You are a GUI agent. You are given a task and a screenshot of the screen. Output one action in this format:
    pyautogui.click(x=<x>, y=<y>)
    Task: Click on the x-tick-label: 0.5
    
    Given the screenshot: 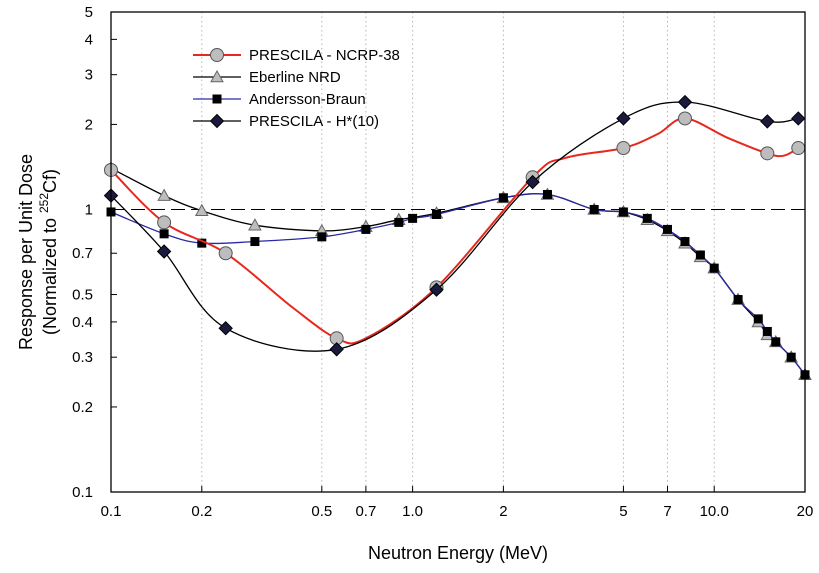 What is the action you would take?
    pyautogui.click(x=321, y=511)
    